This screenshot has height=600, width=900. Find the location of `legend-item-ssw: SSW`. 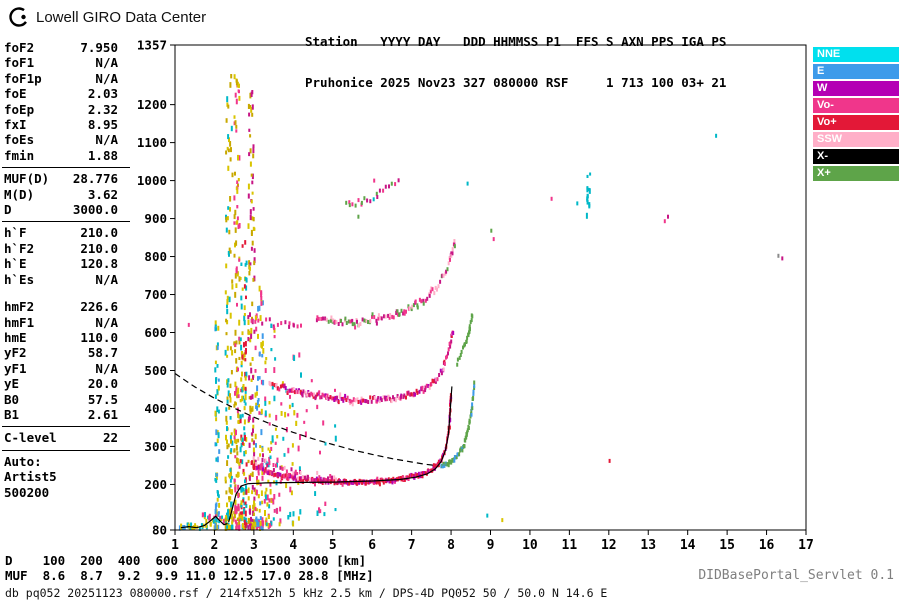

legend-item-ssw: SSW is located at coordinates (856, 139).